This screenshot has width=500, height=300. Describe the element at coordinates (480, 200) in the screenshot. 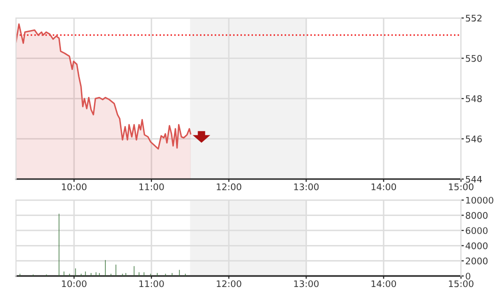

I see `y-tick-label: 10000` at that location.